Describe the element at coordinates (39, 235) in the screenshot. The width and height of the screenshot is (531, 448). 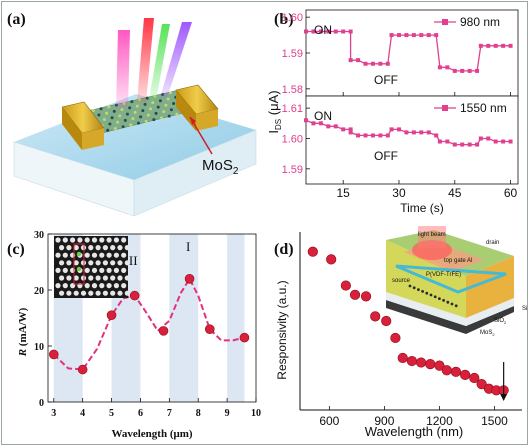
I see `panel-c-ytick-label: 30` at that location.